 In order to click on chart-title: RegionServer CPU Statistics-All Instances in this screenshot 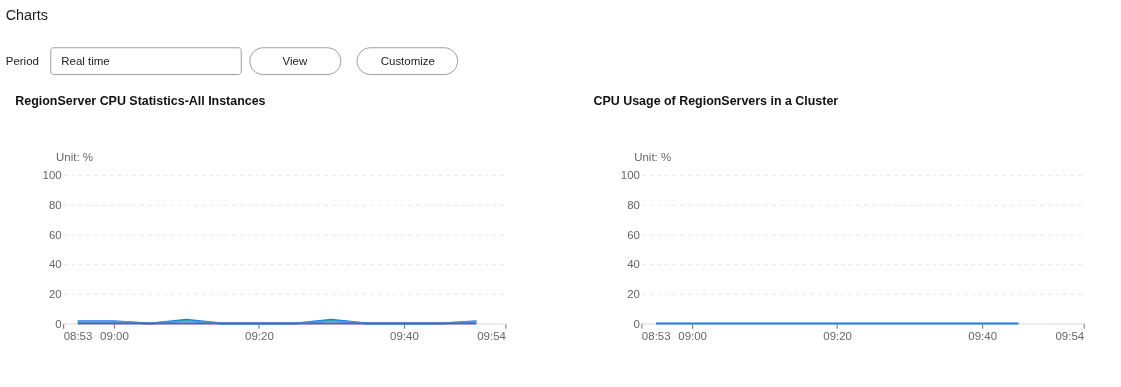, I will do `click(140, 101)`.